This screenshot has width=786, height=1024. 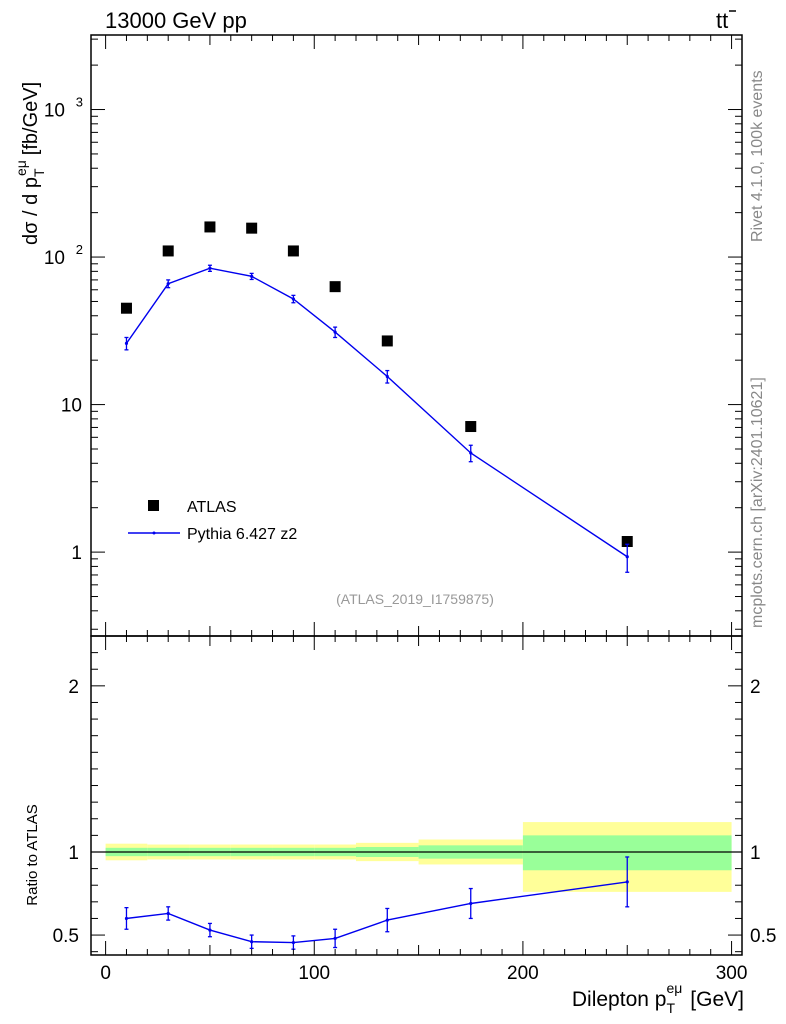 I want to click on main-y-label-text: dσ / d p, so click(x=31, y=211).